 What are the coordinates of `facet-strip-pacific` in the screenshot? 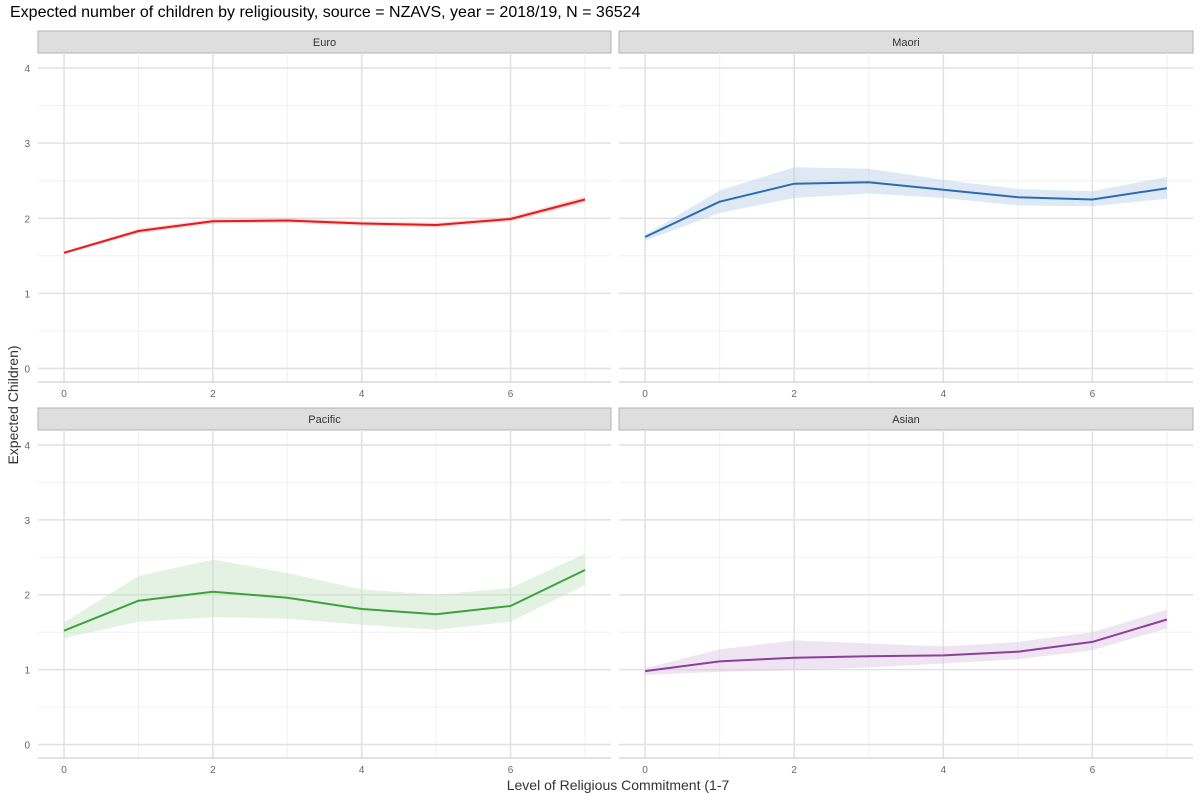 It's located at (324, 419).